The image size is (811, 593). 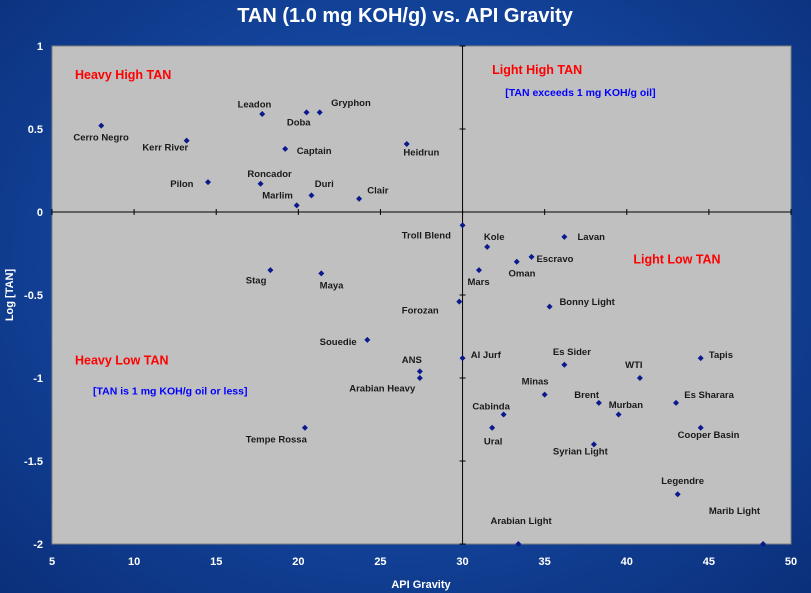 I want to click on point-label: Marib Light, so click(x=735, y=511).